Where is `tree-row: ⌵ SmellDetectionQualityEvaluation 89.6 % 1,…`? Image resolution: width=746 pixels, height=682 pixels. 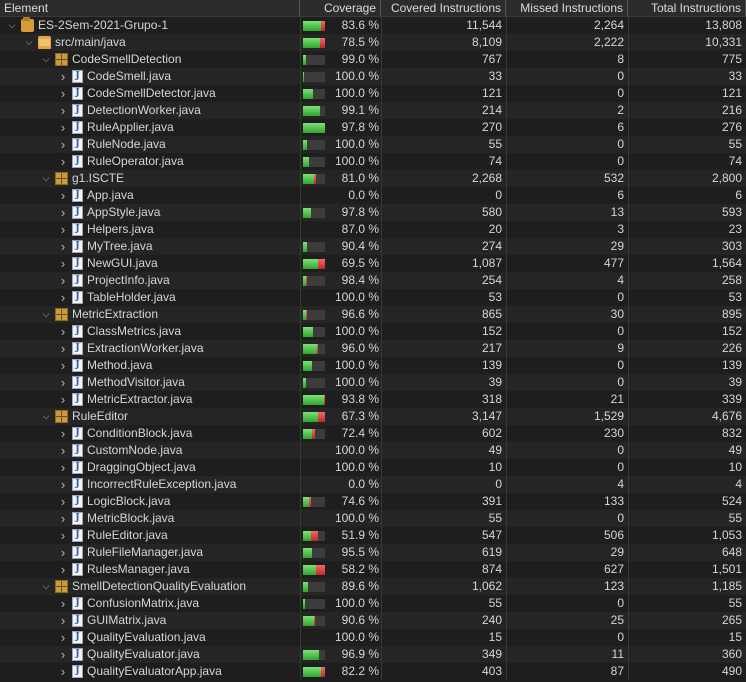 tree-row: ⌵ SmellDetectionQualityEvaluation 89.6 % 1,… is located at coordinates (373, 586).